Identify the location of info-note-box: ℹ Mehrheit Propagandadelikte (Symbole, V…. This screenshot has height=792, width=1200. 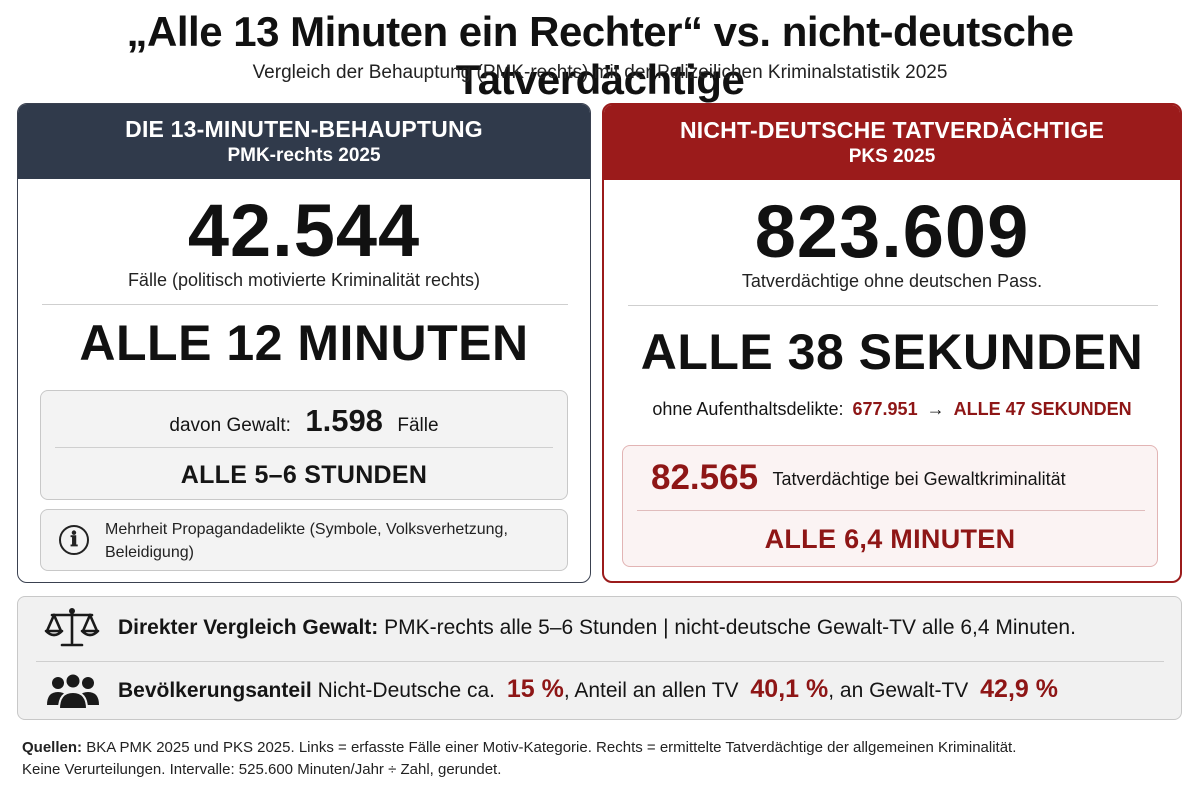
(304, 540).